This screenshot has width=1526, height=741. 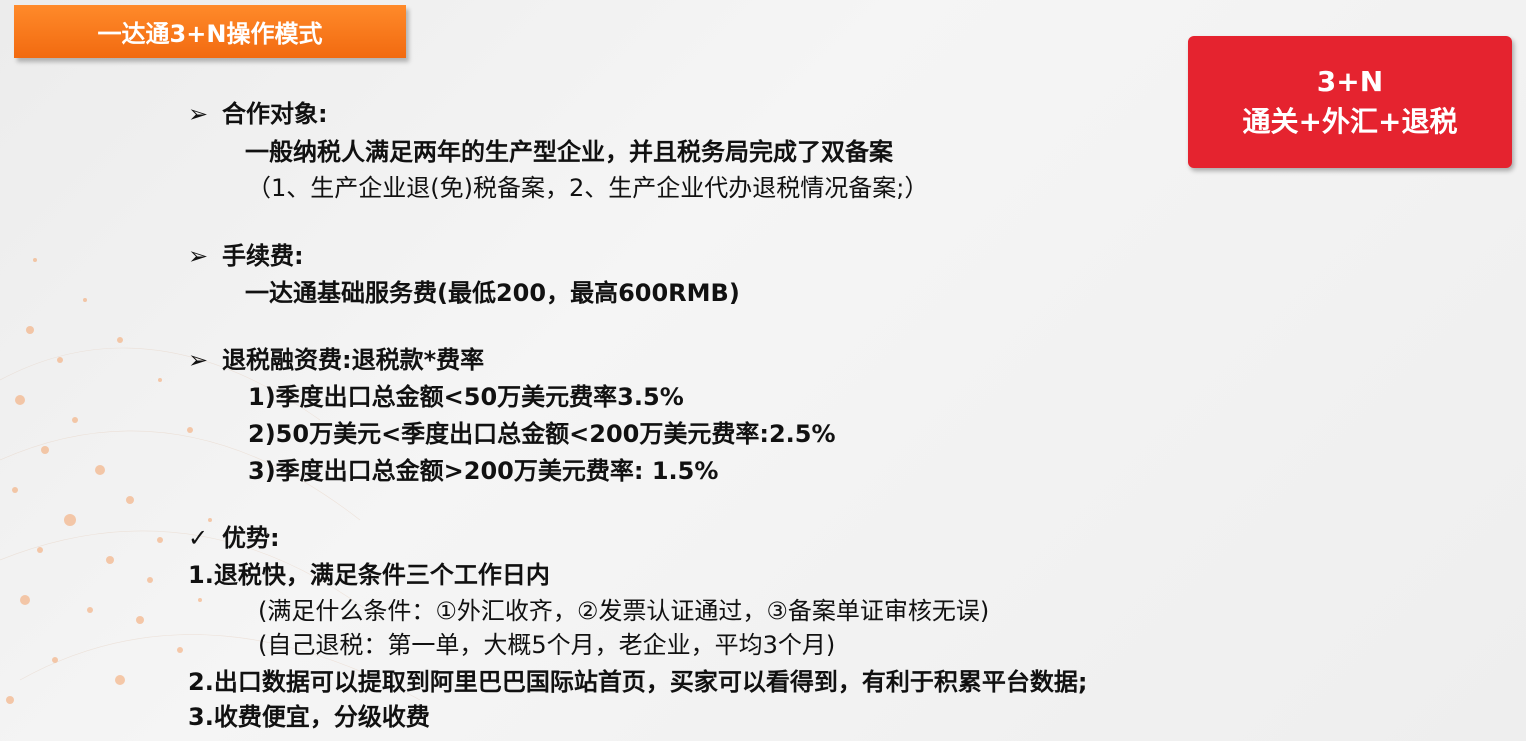 What do you see at coordinates (251, 538) in the screenshot?
I see `advantages-heading: 优势:` at bounding box center [251, 538].